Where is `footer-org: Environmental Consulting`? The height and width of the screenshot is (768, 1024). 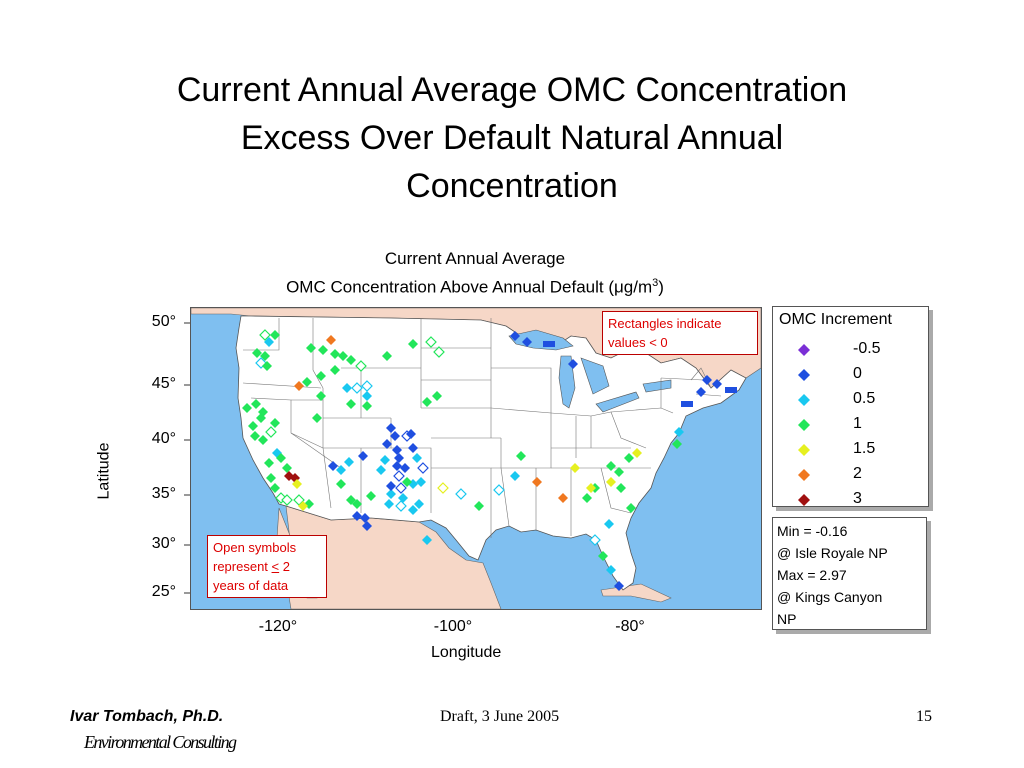
footer-org: Environmental Consulting is located at coordinates (160, 742).